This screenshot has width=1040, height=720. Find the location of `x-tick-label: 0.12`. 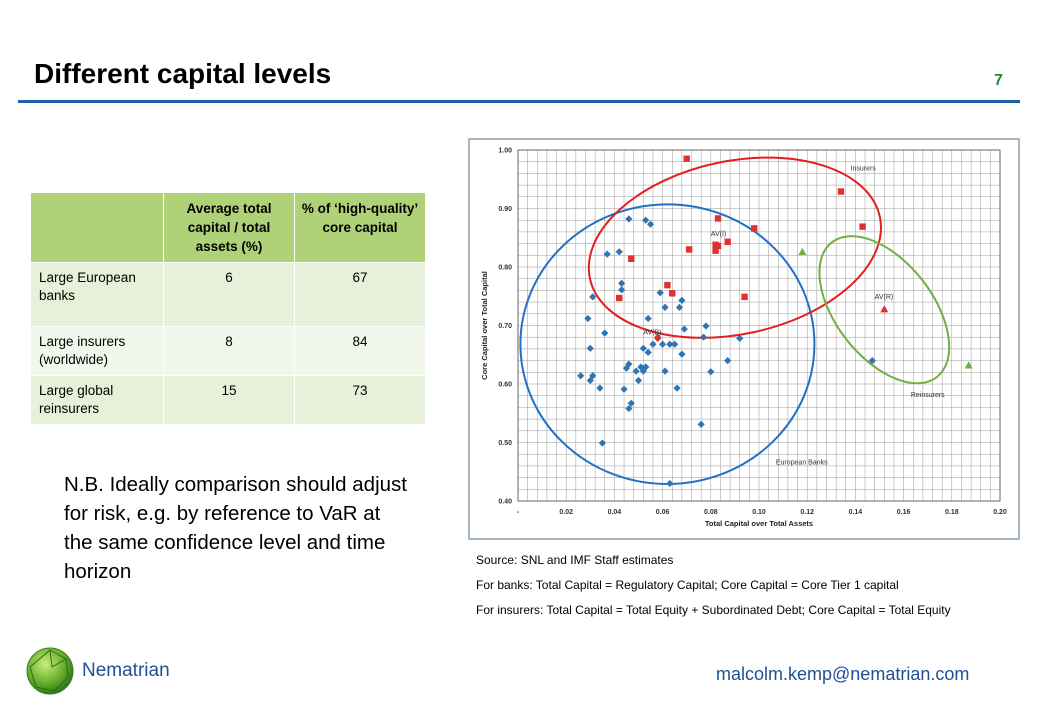

x-tick-label: 0.12 is located at coordinates (807, 512).